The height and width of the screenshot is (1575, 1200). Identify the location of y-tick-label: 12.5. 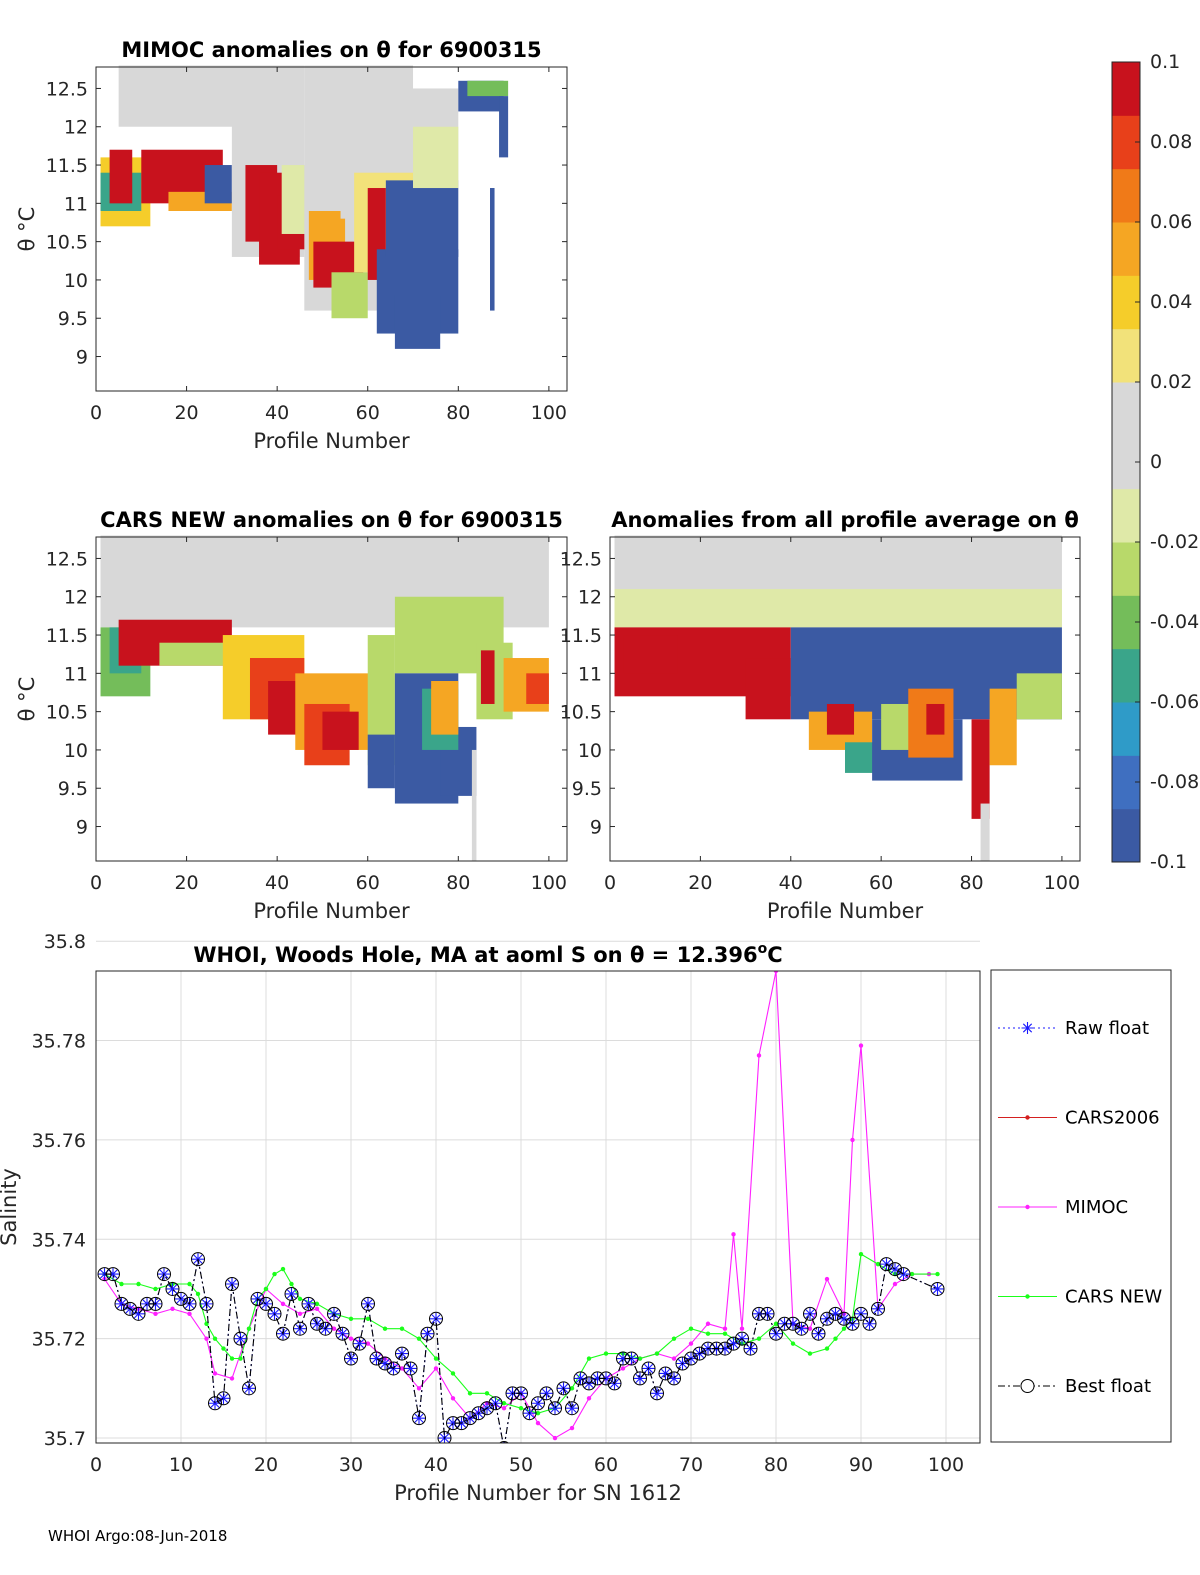
(67, 559).